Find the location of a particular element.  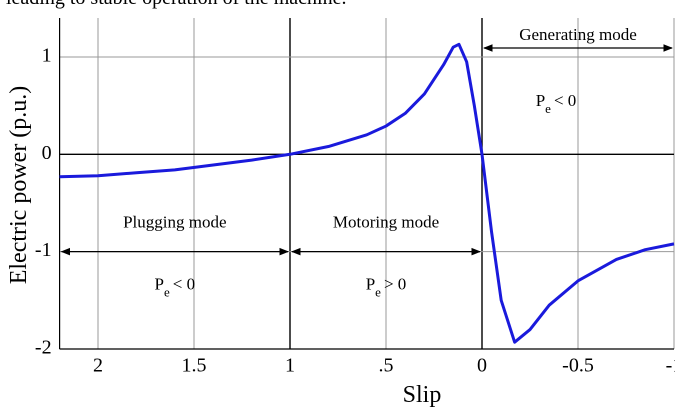

mode-label: Motoring mode is located at coordinates (386, 222).